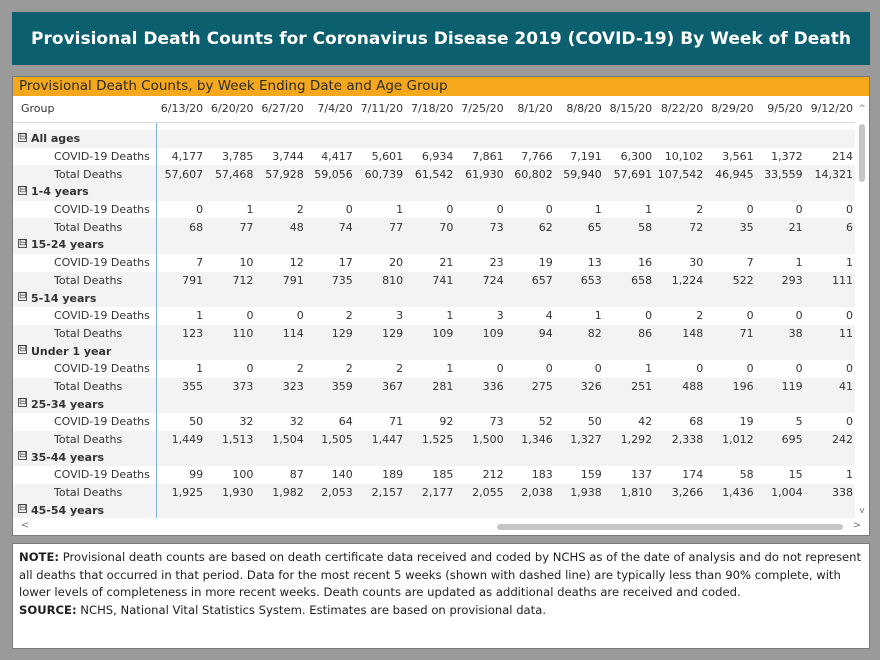 Image resolution: width=880 pixels, height=660 pixels. Describe the element at coordinates (670, 527) in the screenshot. I see `horizontal-scroll-thumb` at that location.